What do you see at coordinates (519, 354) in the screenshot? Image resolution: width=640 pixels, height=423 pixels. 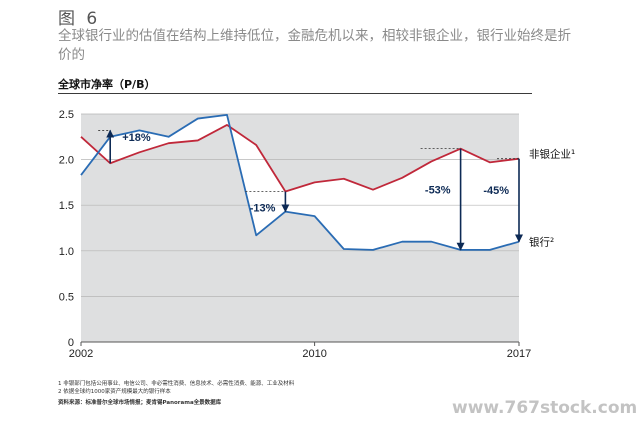 I see `x-tick-label: 2017` at bounding box center [519, 354].